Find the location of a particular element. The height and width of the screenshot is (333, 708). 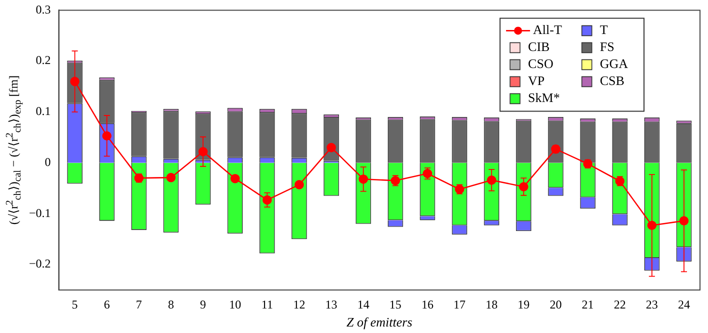

x-tick-label: 15 is located at coordinates (395, 304).